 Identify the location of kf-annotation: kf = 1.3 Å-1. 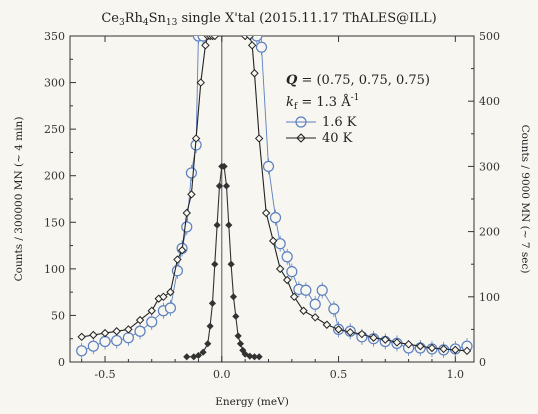
(322, 102).